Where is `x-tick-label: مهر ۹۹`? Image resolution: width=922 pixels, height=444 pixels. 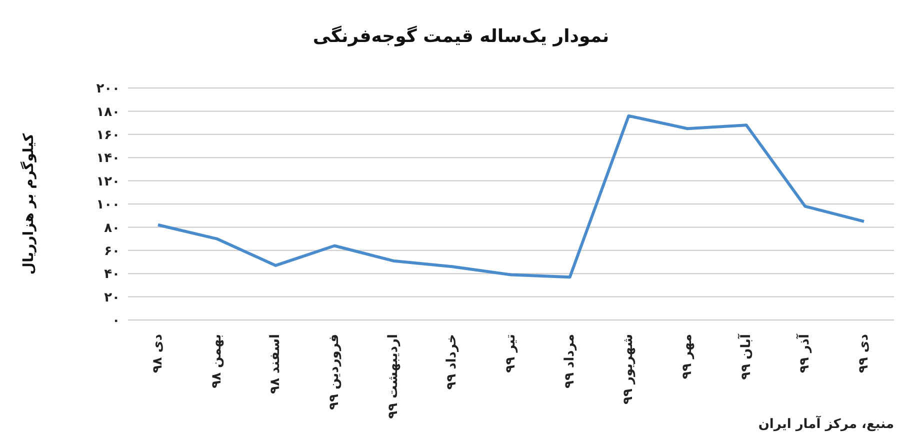
x-tick-label: مهر ۹۹ is located at coordinates (687, 357).